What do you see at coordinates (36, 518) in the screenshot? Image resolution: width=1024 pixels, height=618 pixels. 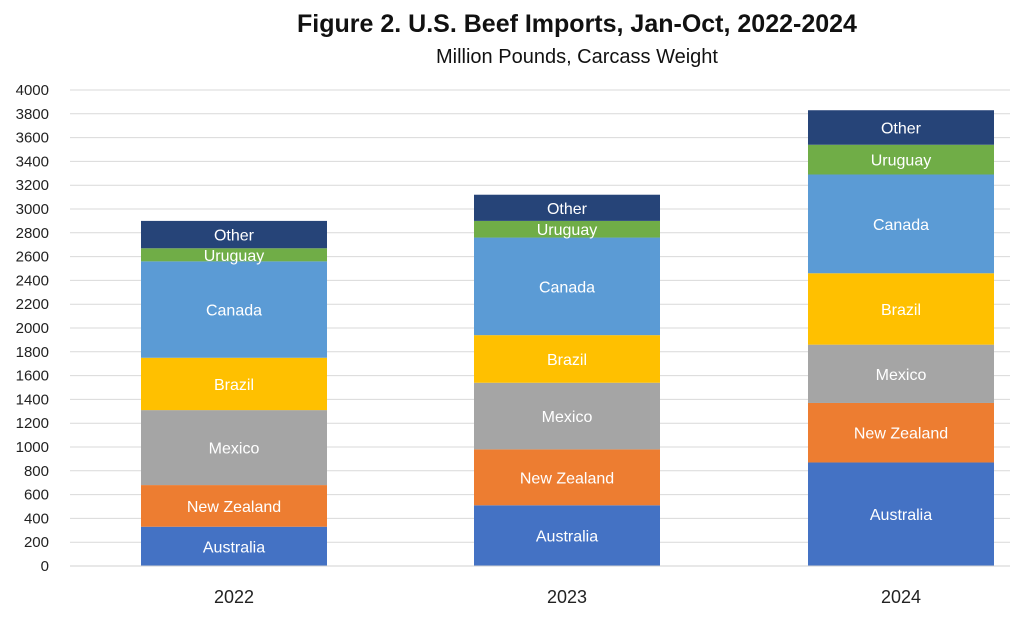 I see `y-tick-label: 400` at bounding box center [36, 518].